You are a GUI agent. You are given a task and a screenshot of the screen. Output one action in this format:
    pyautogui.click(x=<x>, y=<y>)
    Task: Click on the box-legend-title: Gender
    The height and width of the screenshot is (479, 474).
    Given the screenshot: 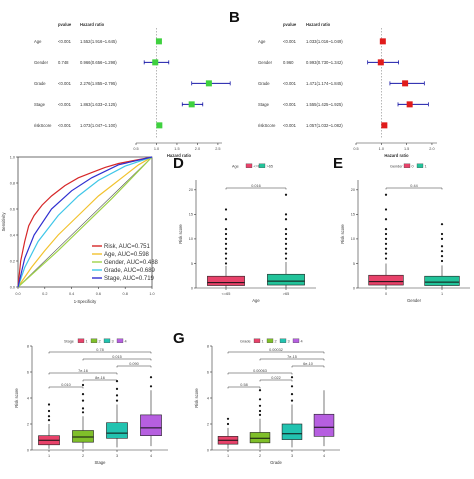 What is the action you would take?
    pyautogui.click(x=396, y=167)
    